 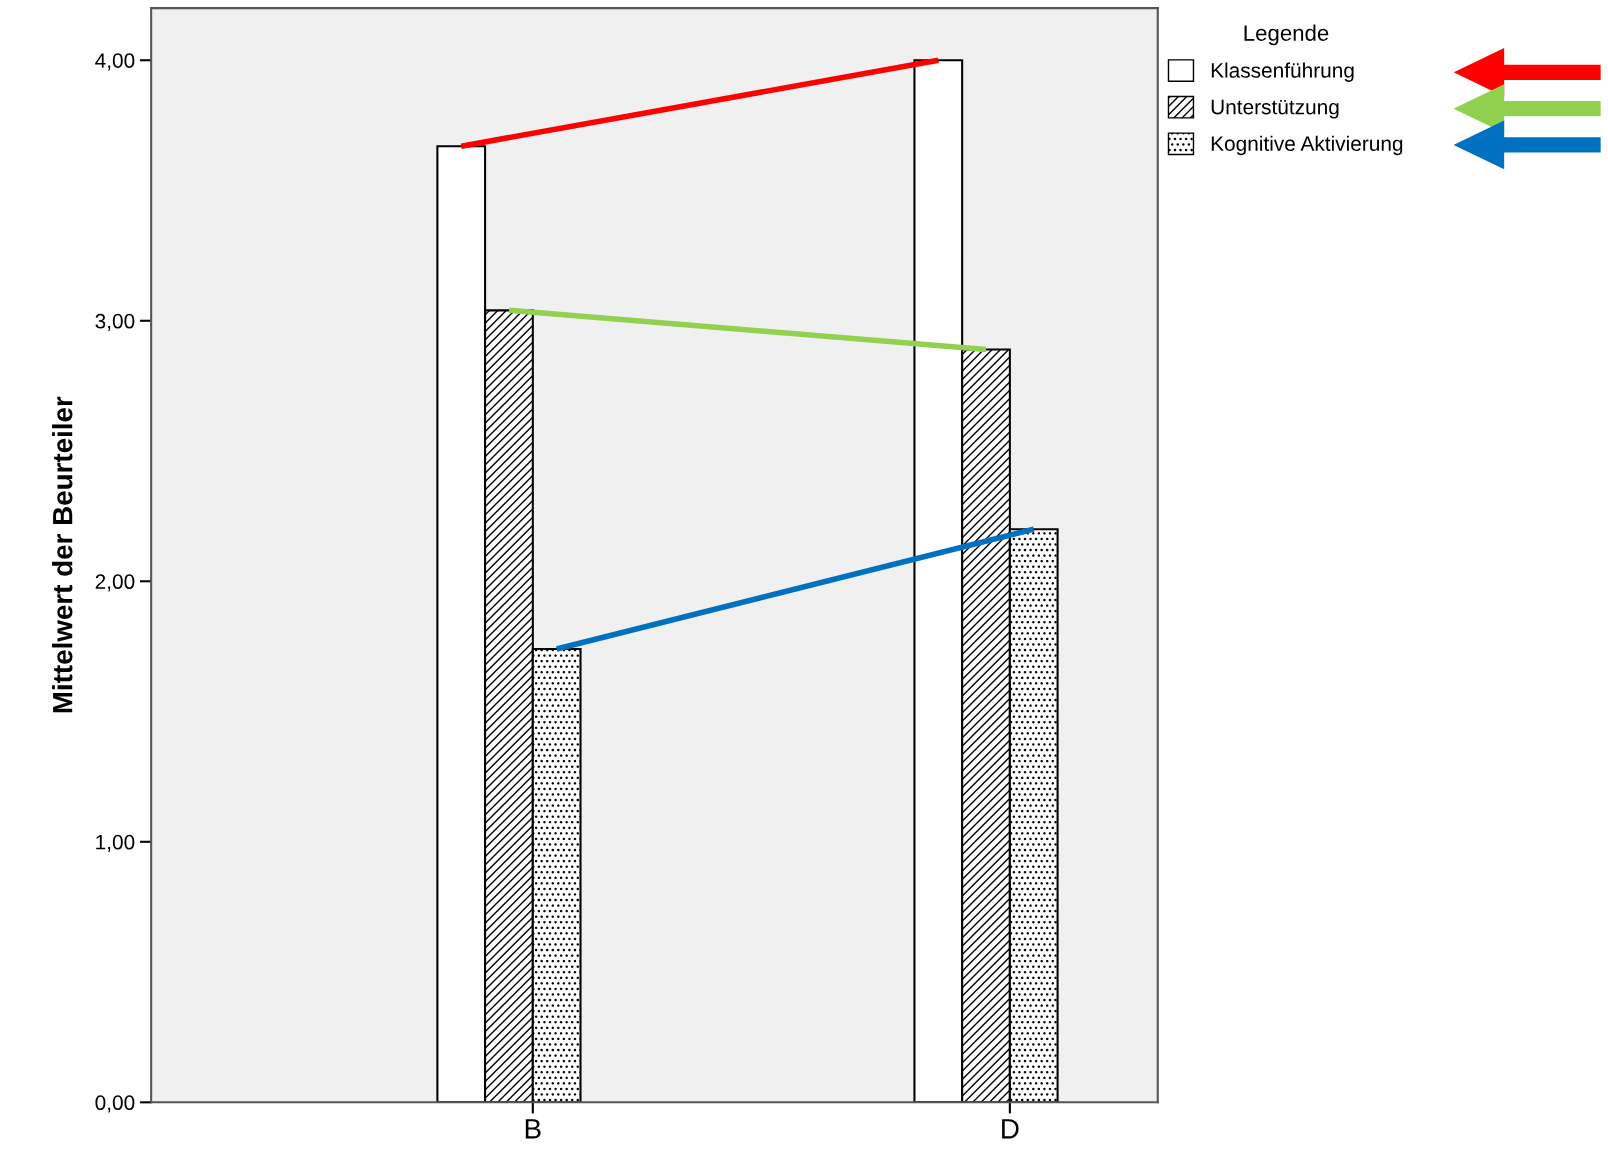 I want to click on x-tick-label: B, so click(x=533, y=1129).